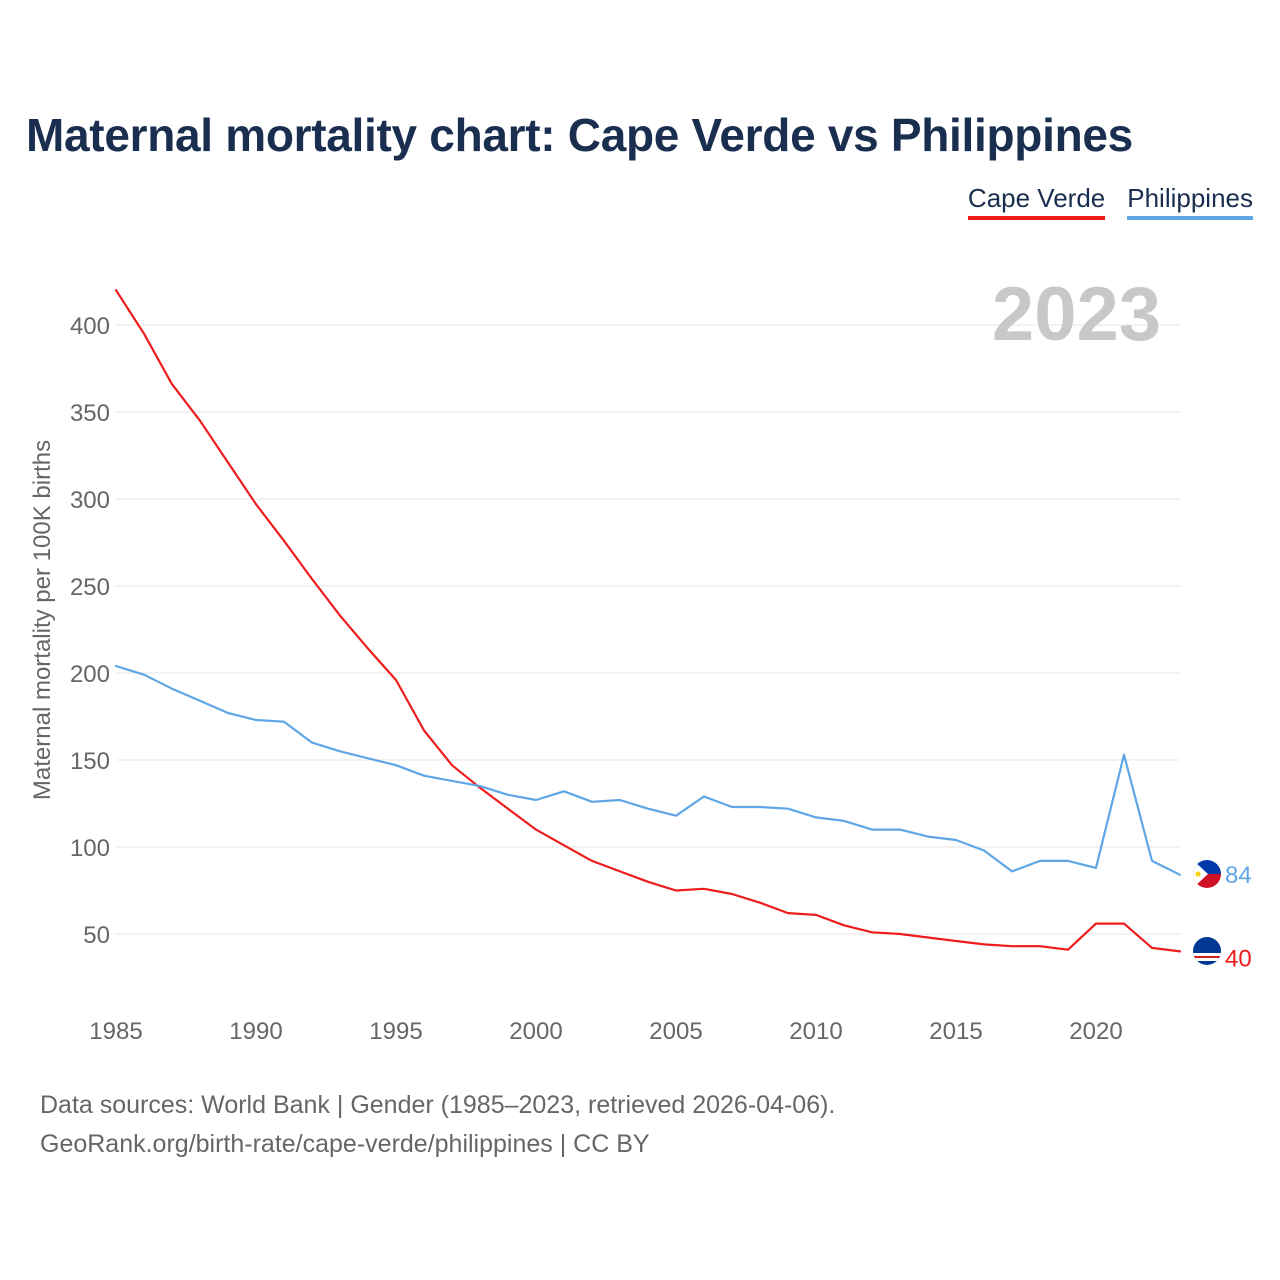 This screenshot has width=1280, height=1280. I want to click on x-tick-label-1985: 1985, so click(115, 1031).